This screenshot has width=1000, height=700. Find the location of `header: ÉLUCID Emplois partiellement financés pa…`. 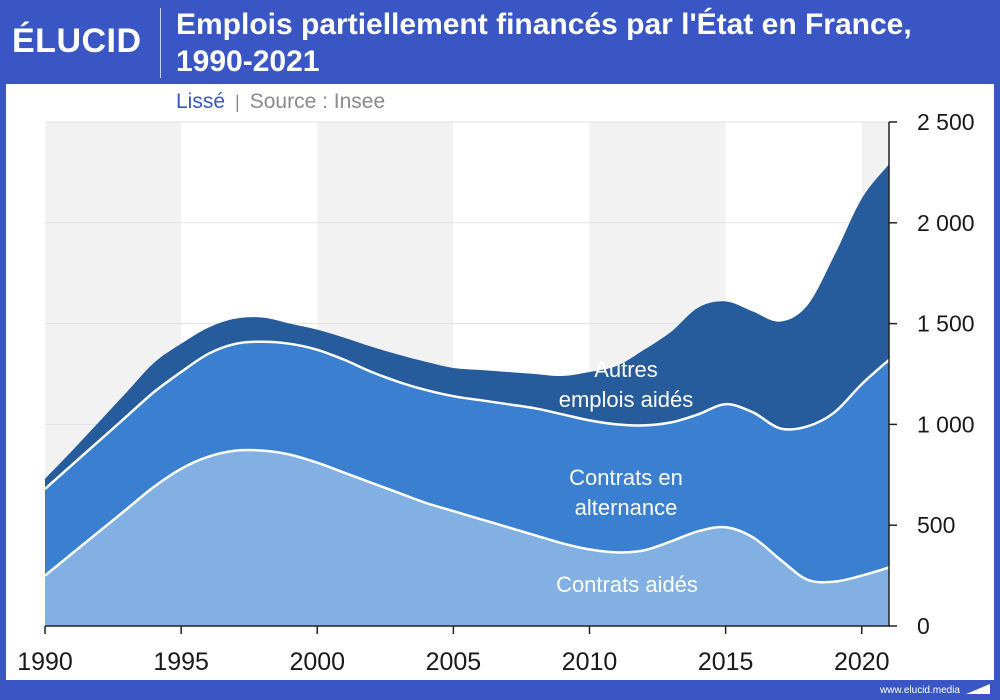

header: ÉLUCID Emplois partiellement financés pa… is located at coordinates (500, 42).